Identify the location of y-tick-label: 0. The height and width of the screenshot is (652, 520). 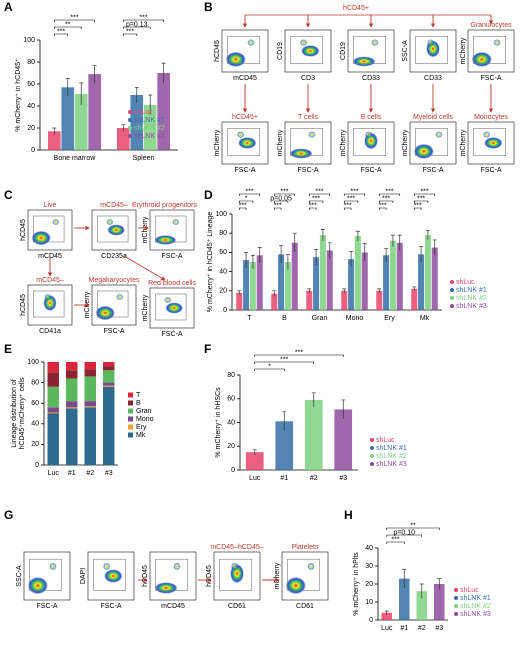
(371, 620).